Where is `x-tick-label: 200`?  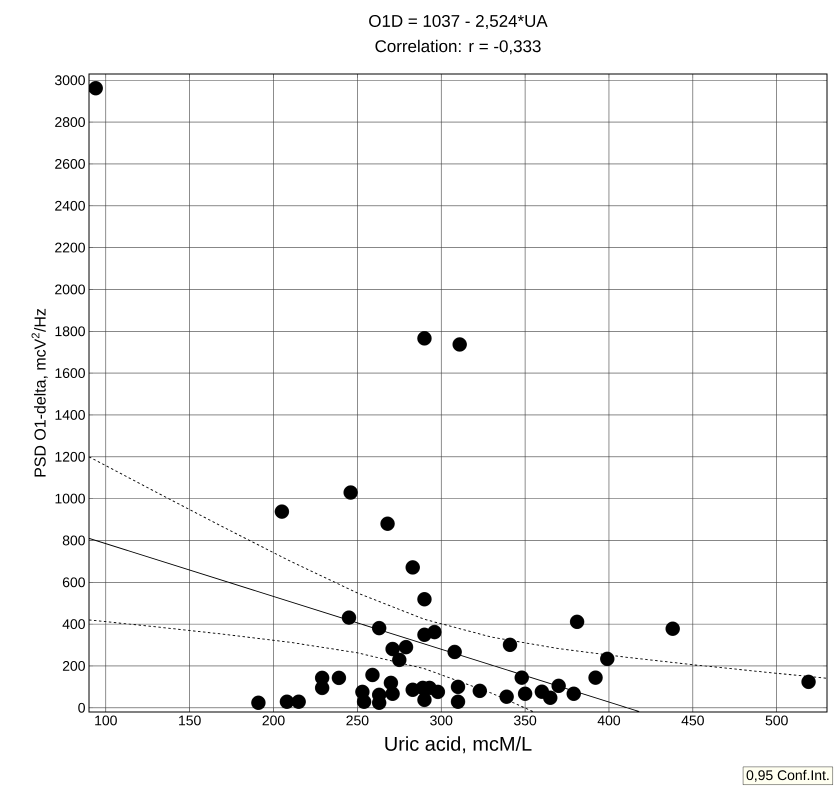 x-tick-label: 200 is located at coordinates (273, 720).